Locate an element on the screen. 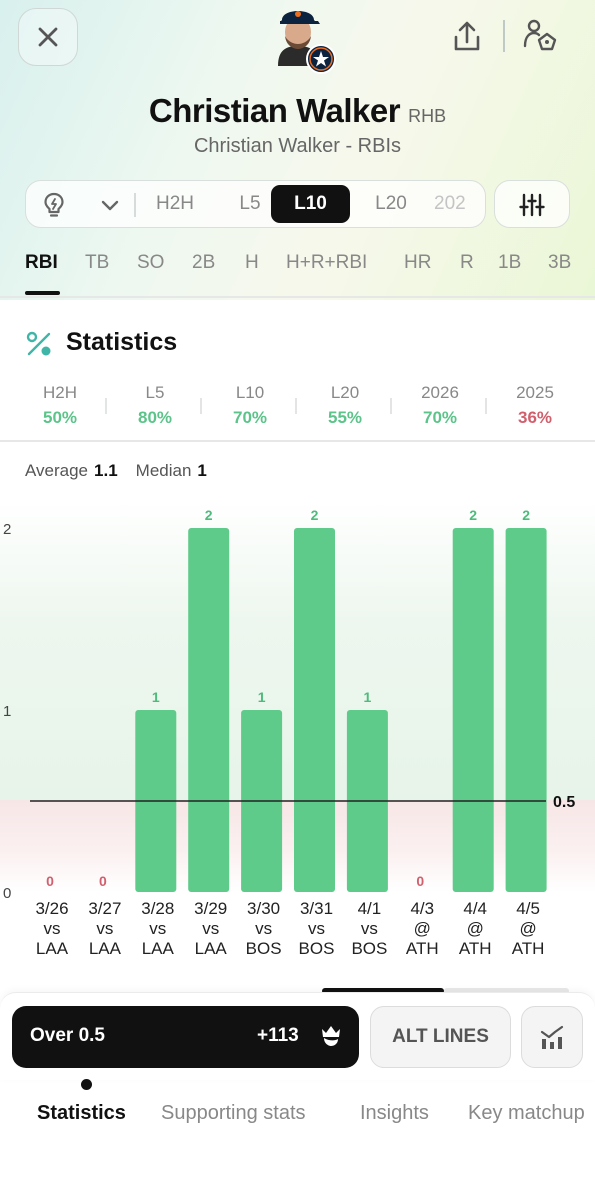  y-tick-label: 1 is located at coordinates (7, 711).